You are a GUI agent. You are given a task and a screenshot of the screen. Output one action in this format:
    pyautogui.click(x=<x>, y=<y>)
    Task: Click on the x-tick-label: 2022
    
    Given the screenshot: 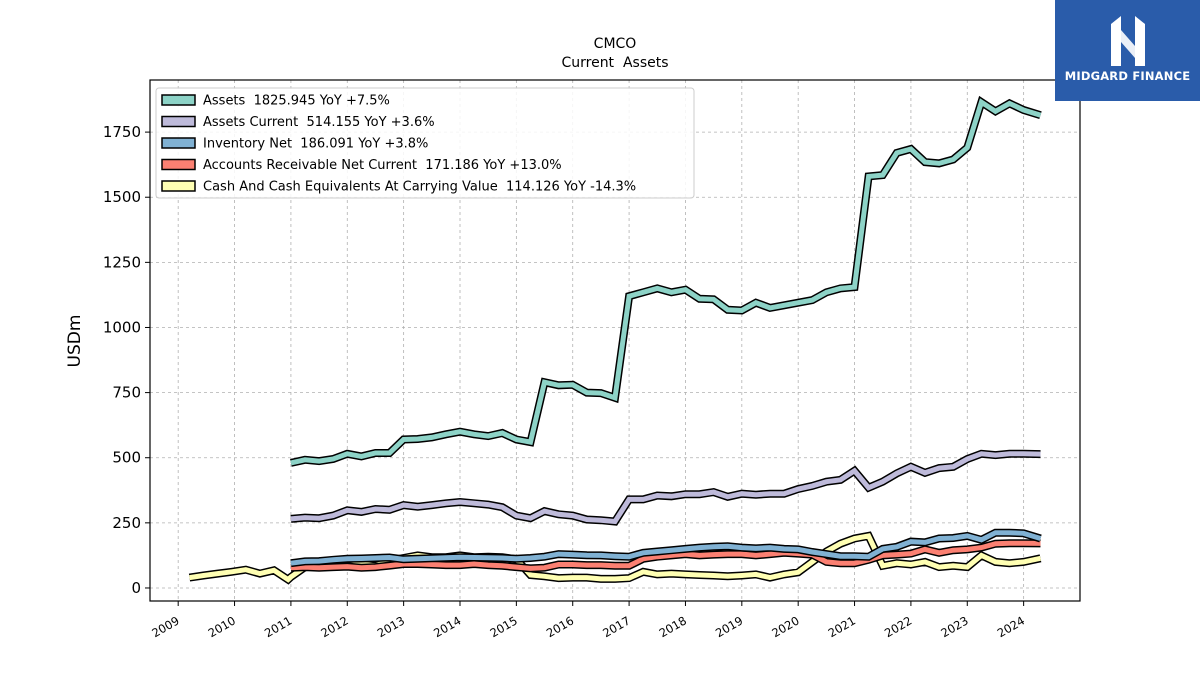 What is the action you would take?
    pyautogui.click(x=898, y=626)
    